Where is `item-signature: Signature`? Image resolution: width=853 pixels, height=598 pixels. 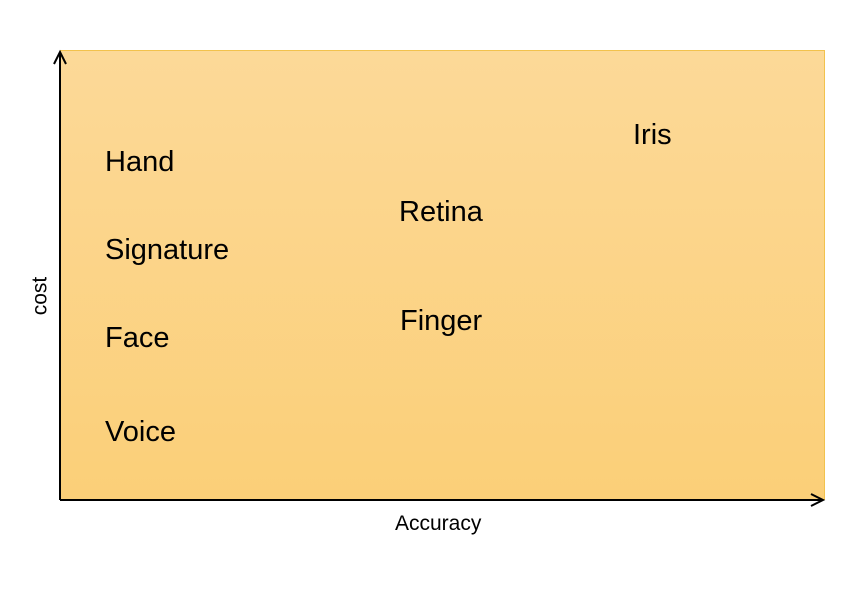
item-signature: Signature is located at coordinates (167, 250).